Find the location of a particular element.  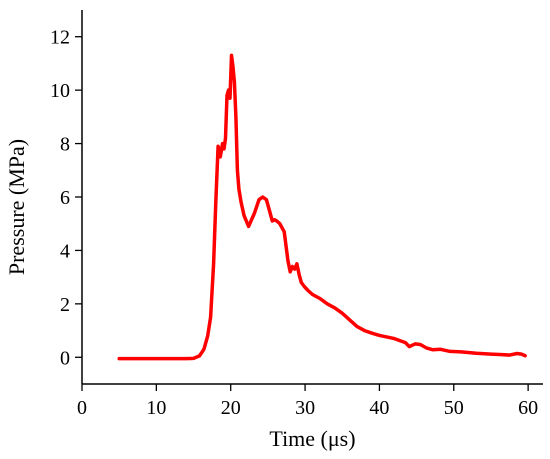

x-axis-ticks: 0 10 20 30 40 50 60 is located at coordinates (307, 401).